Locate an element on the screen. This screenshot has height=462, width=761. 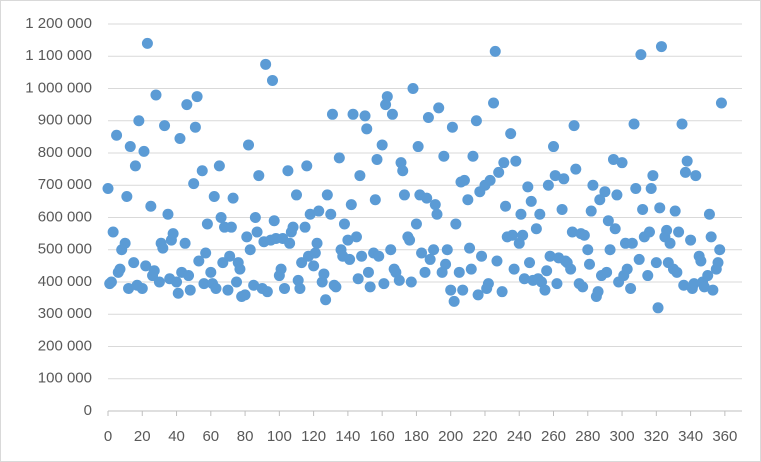
x-tick-label: 20 is located at coordinates (142, 436).